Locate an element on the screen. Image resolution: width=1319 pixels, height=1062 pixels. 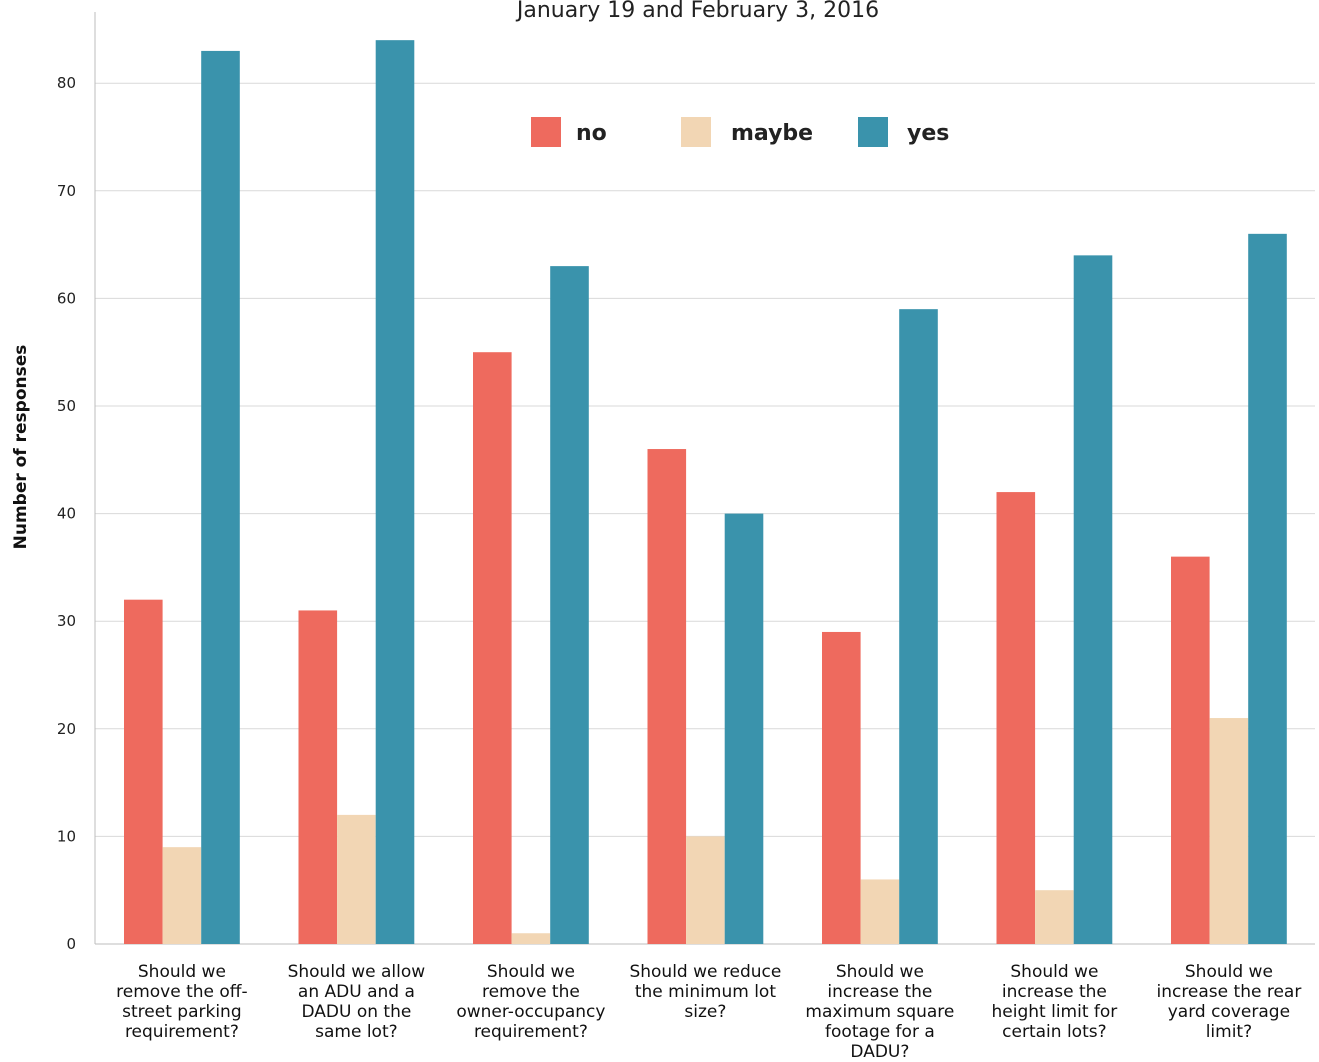
x-tick-label: Should we reduce the minimum lot size? is located at coordinates (705, 992).